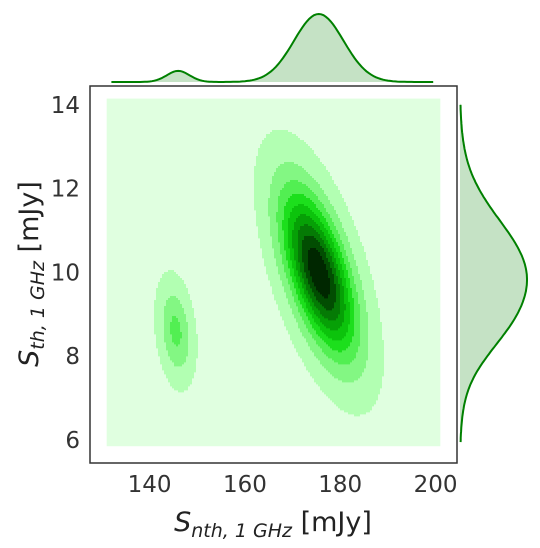  I want to click on top-marginal-kde, so click(272, 47).